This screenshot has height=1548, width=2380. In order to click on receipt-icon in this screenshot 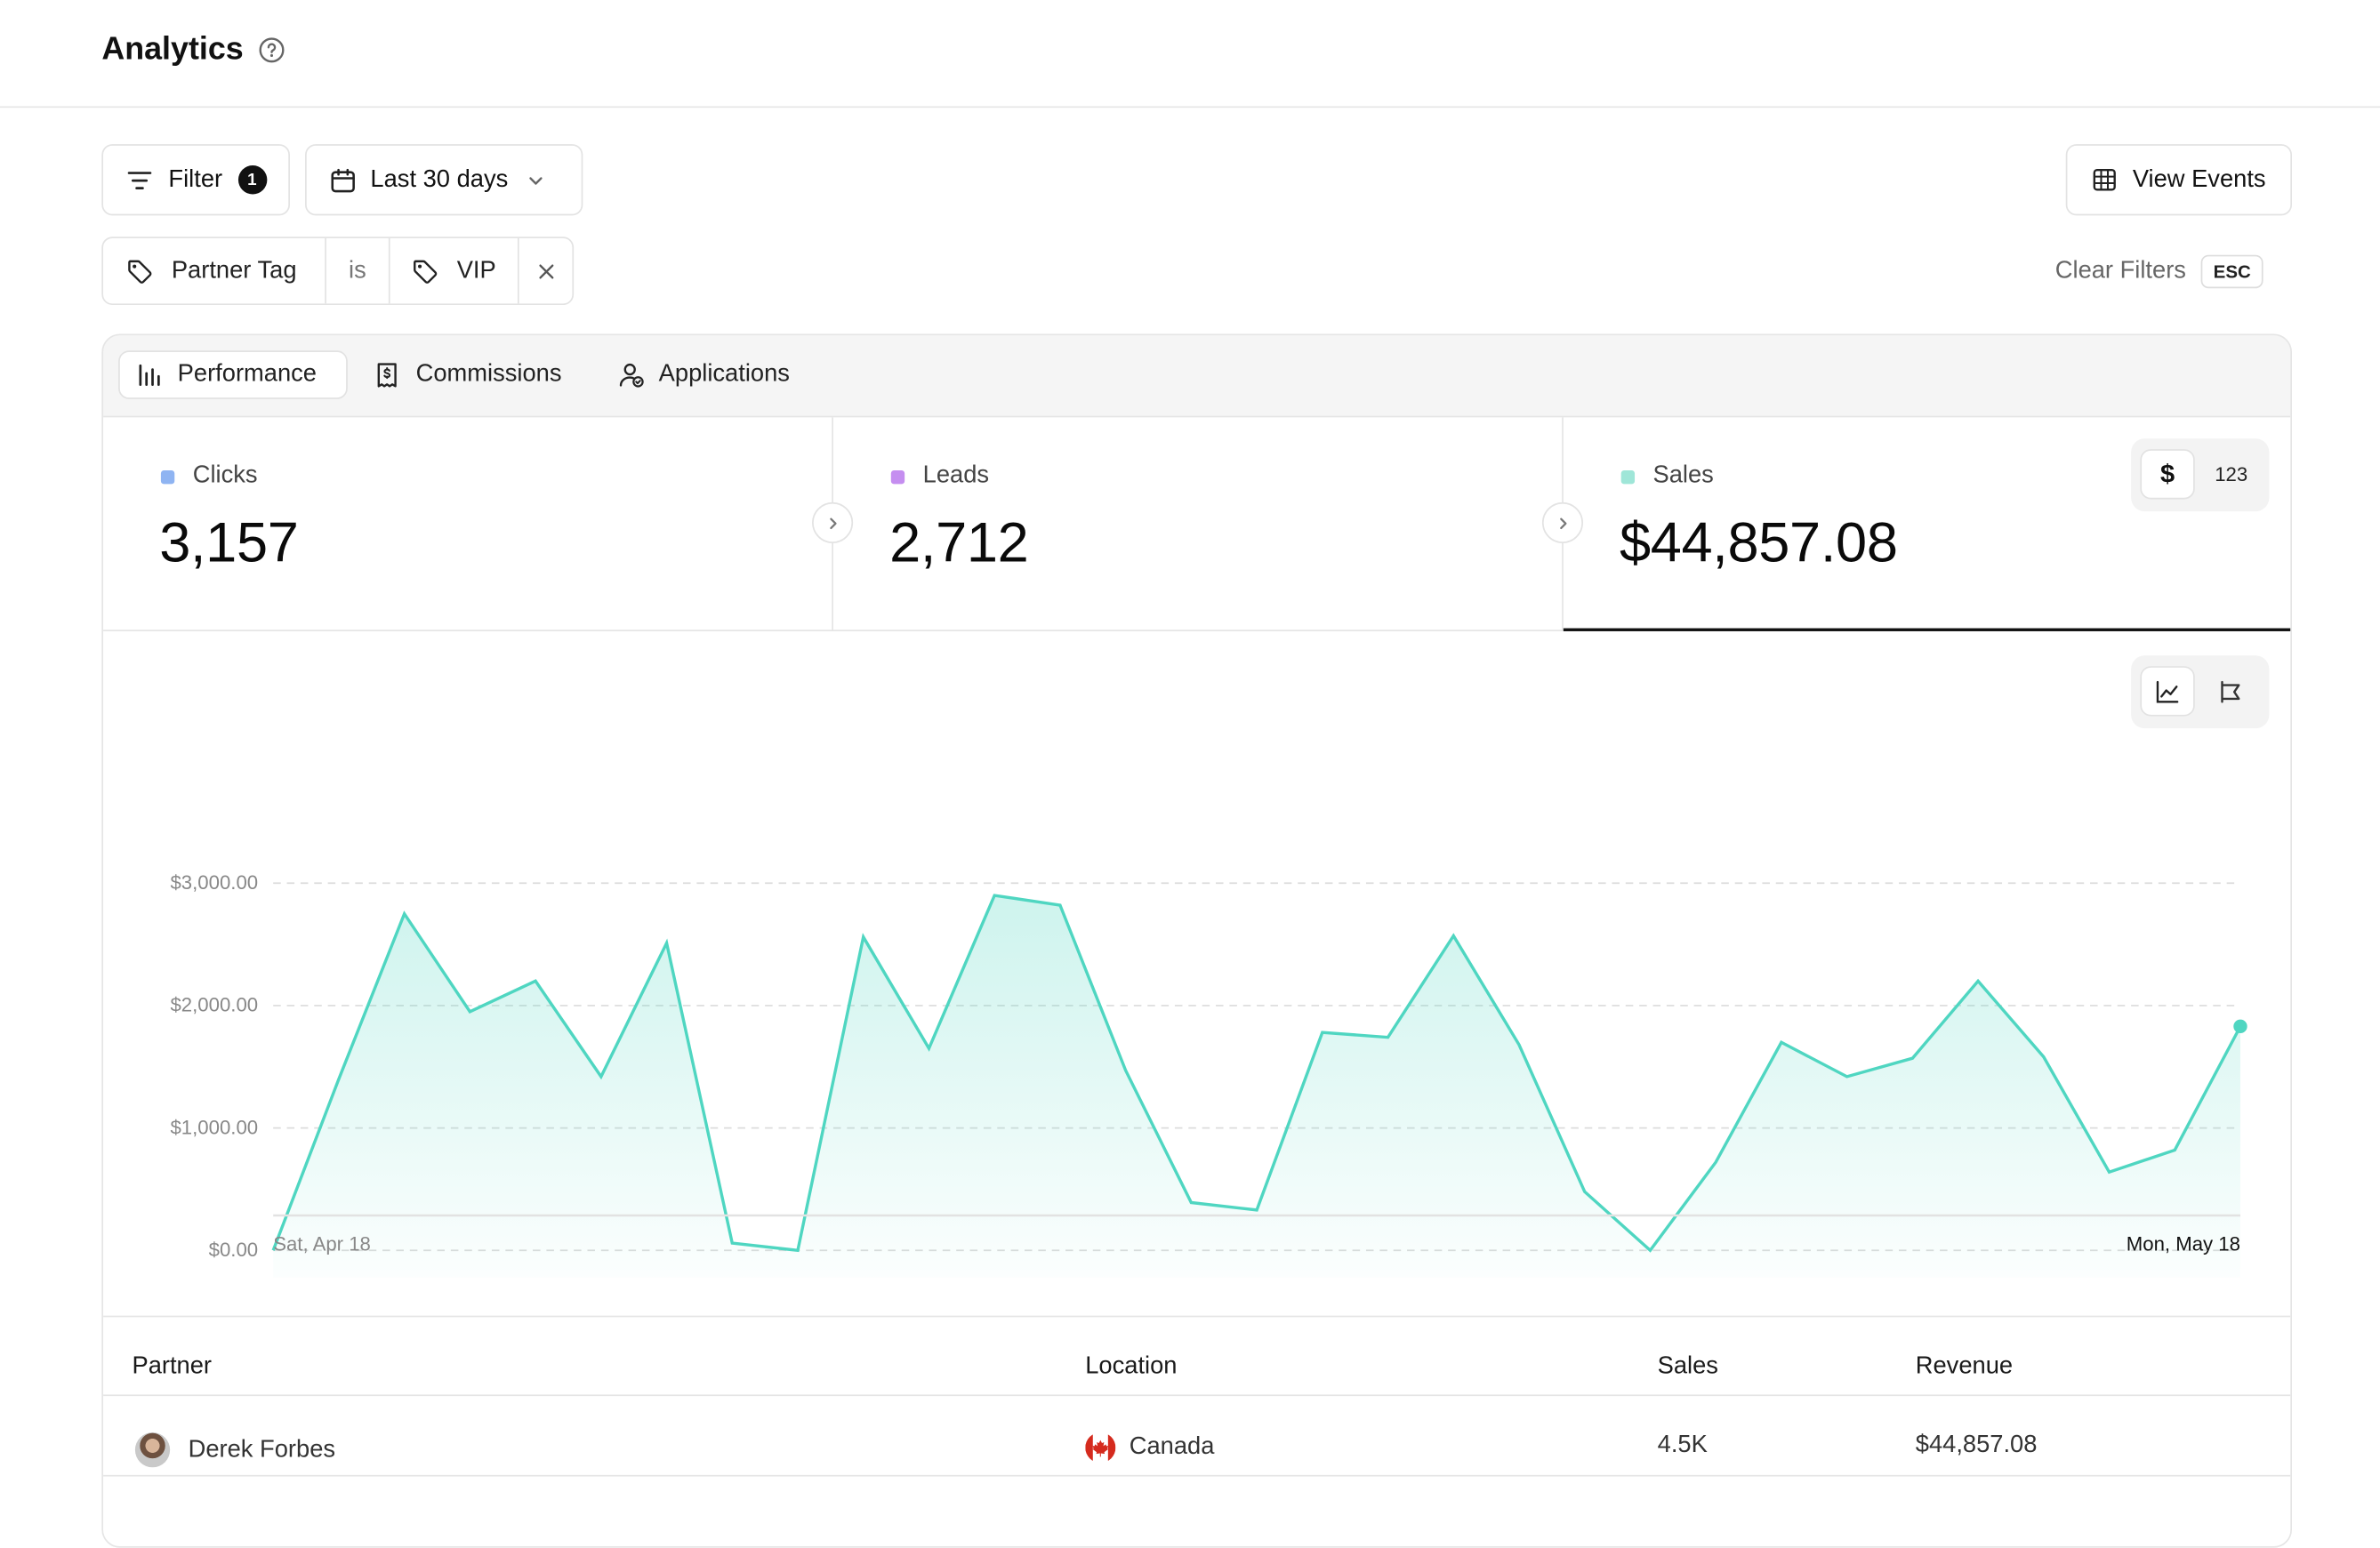, I will do `click(387, 375)`.